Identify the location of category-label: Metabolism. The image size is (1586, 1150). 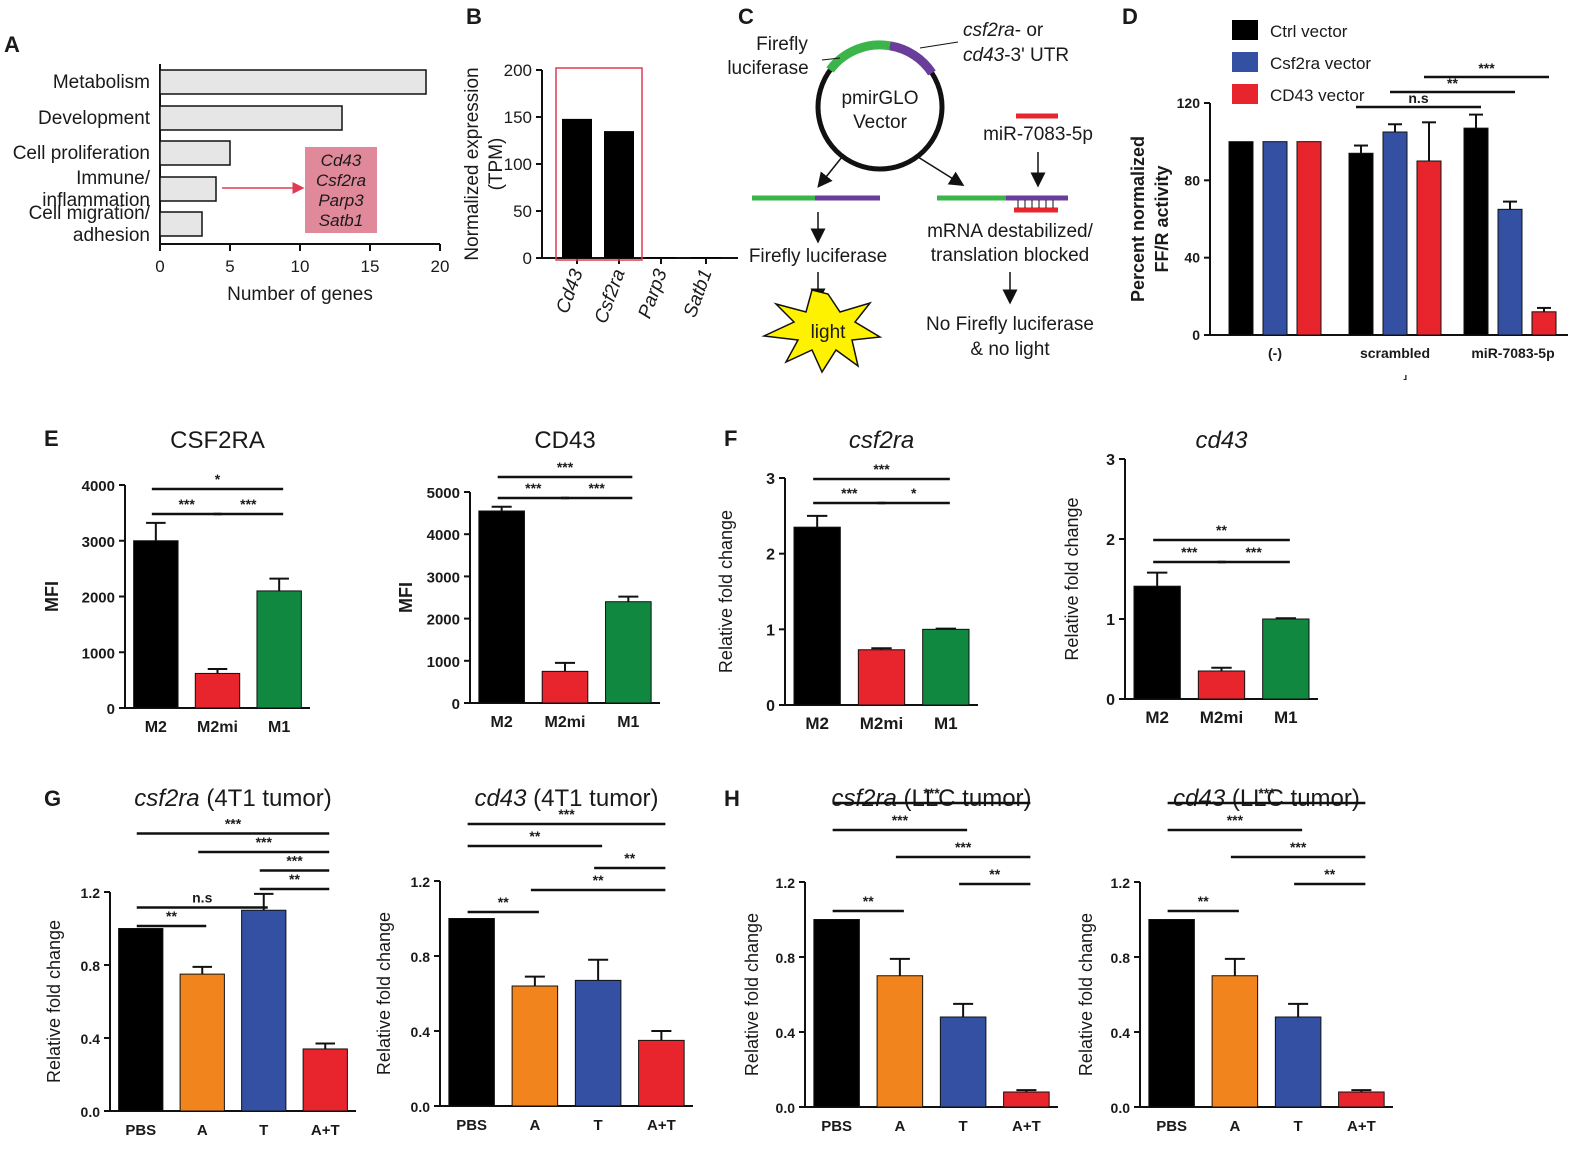
(101, 82).